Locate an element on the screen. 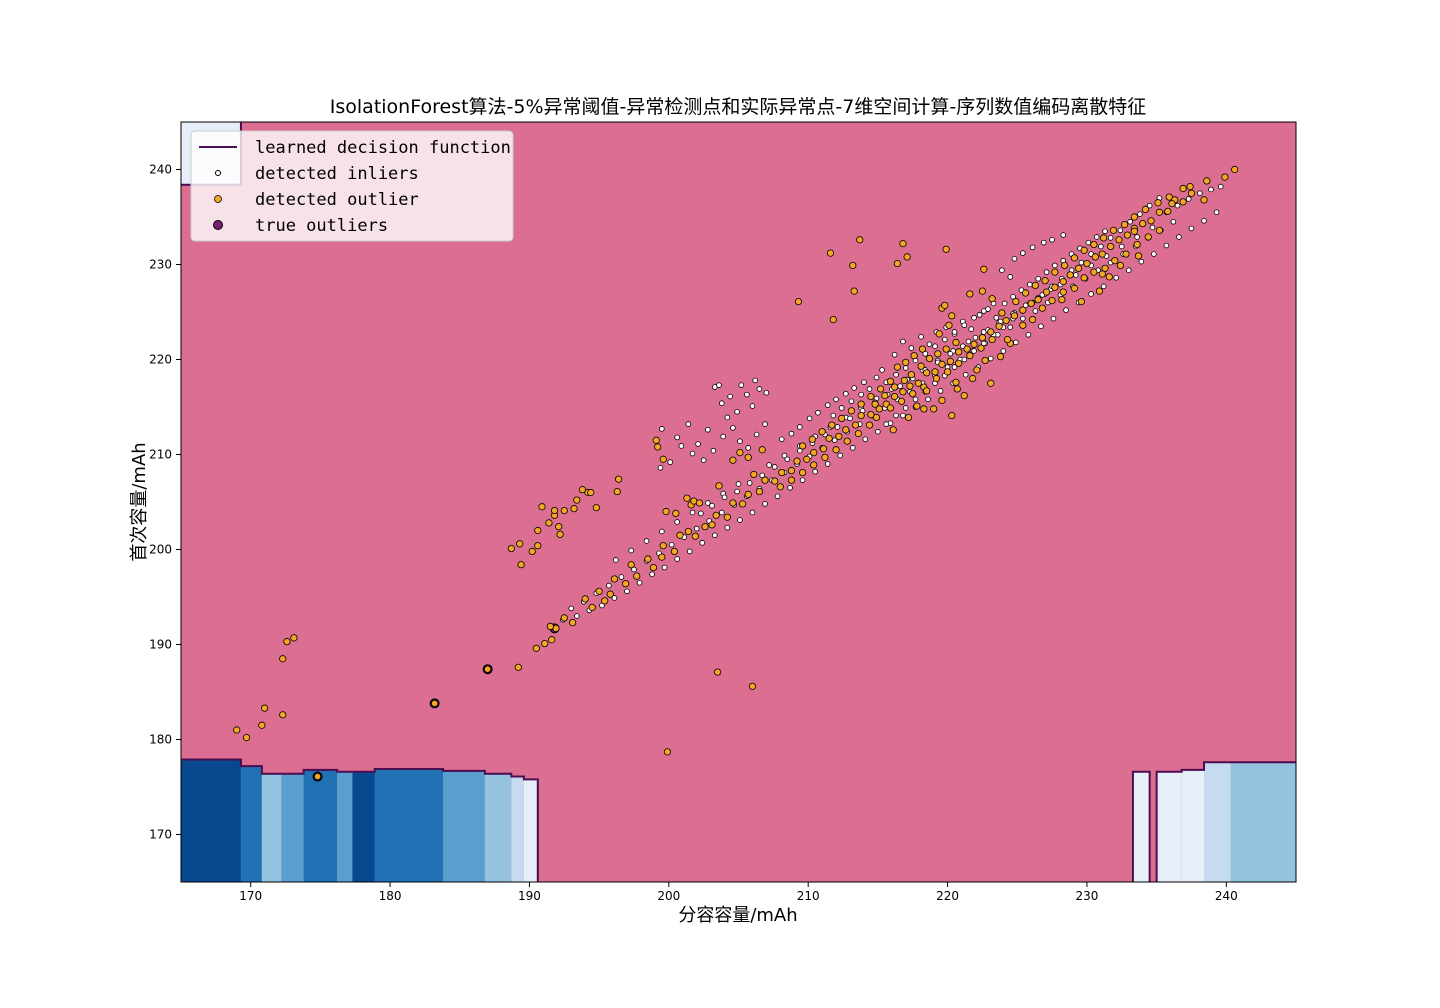 This screenshot has height=1008, width=1440. decision-boundary-bottom-right is located at coordinates (1213, 821).